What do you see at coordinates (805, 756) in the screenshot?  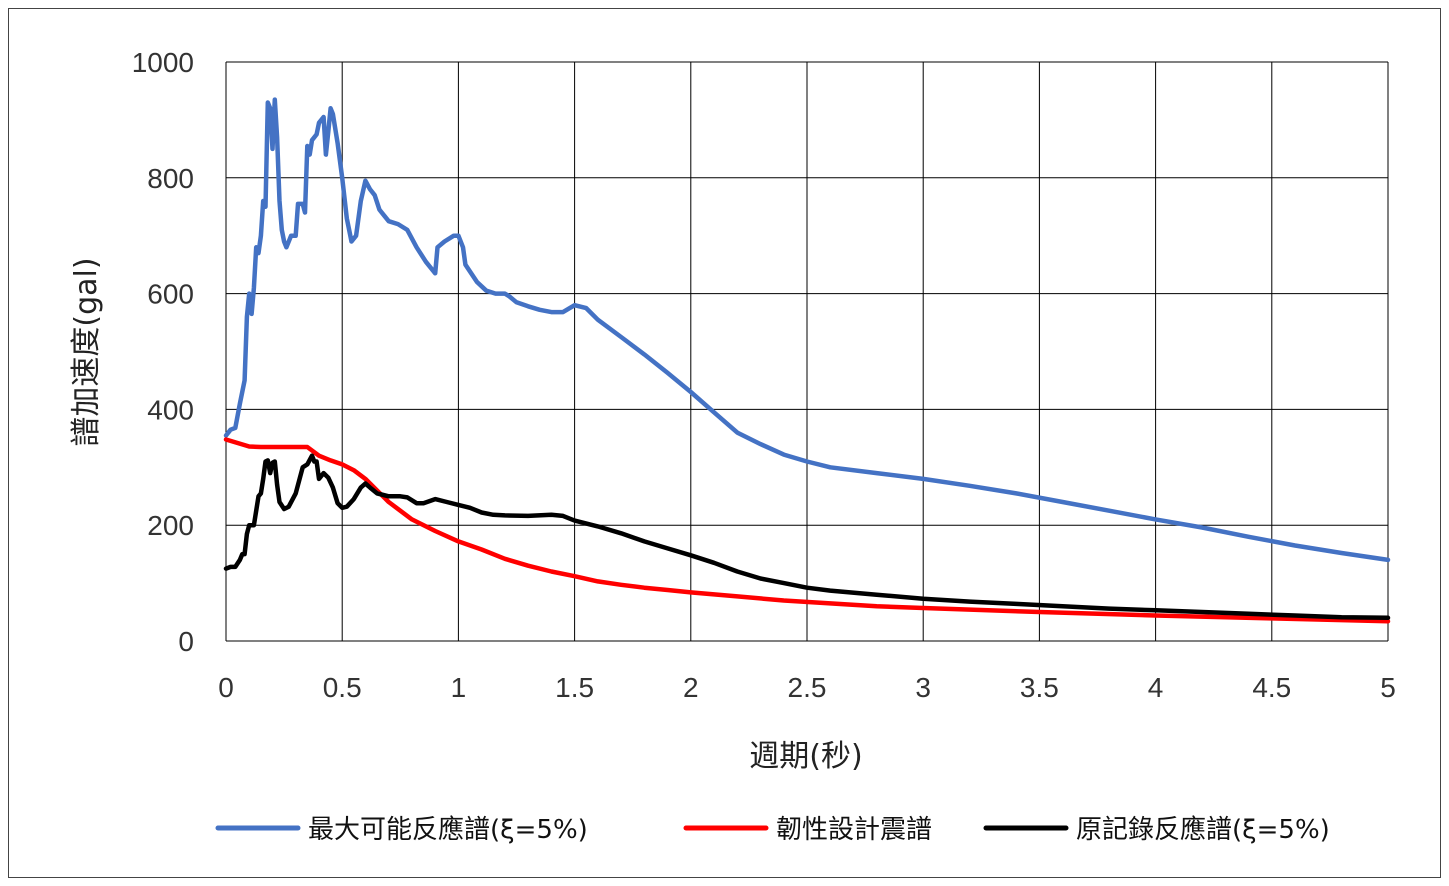 I see `x-axis-title: 週期(秒)` at bounding box center [805, 756].